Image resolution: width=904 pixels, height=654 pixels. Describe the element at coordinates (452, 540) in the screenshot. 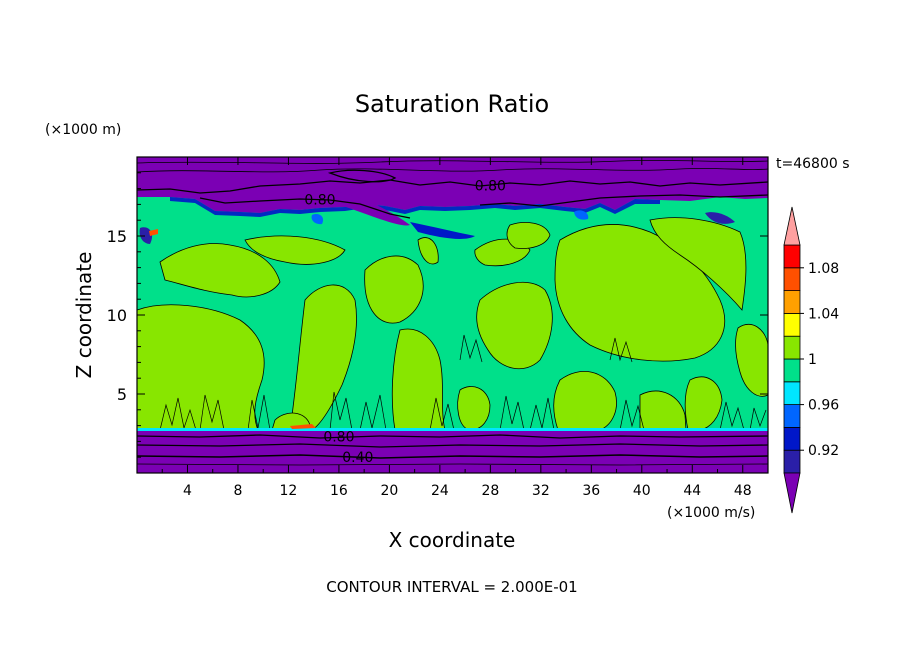

I see `x-axis-title: X coordinate` at that location.